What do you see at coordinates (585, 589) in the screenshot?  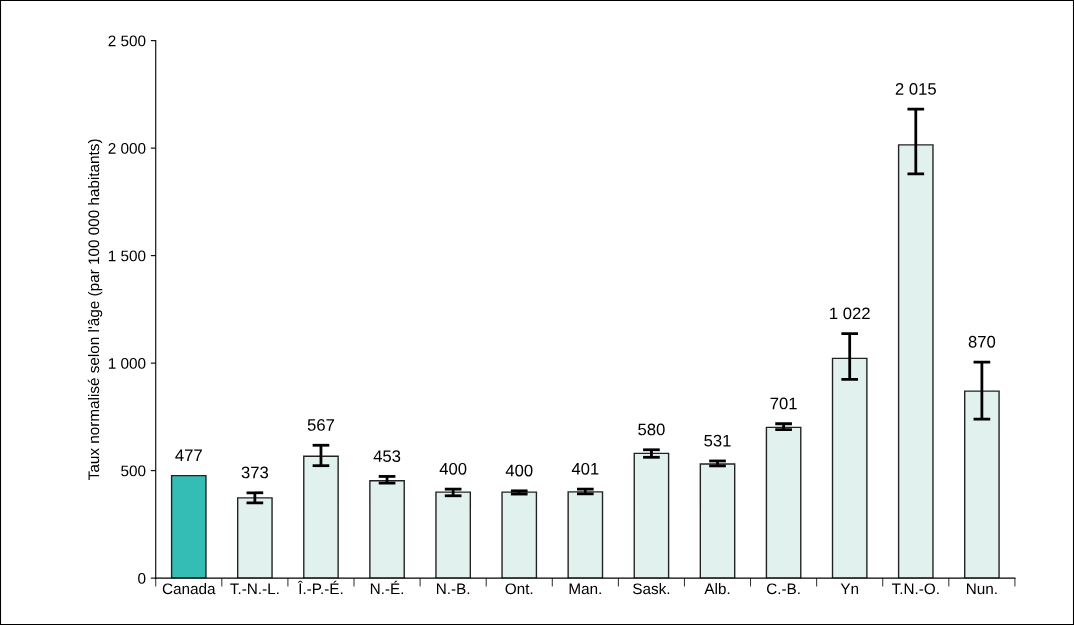 I see `x-tick-label: Man.` at bounding box center [585, 589].